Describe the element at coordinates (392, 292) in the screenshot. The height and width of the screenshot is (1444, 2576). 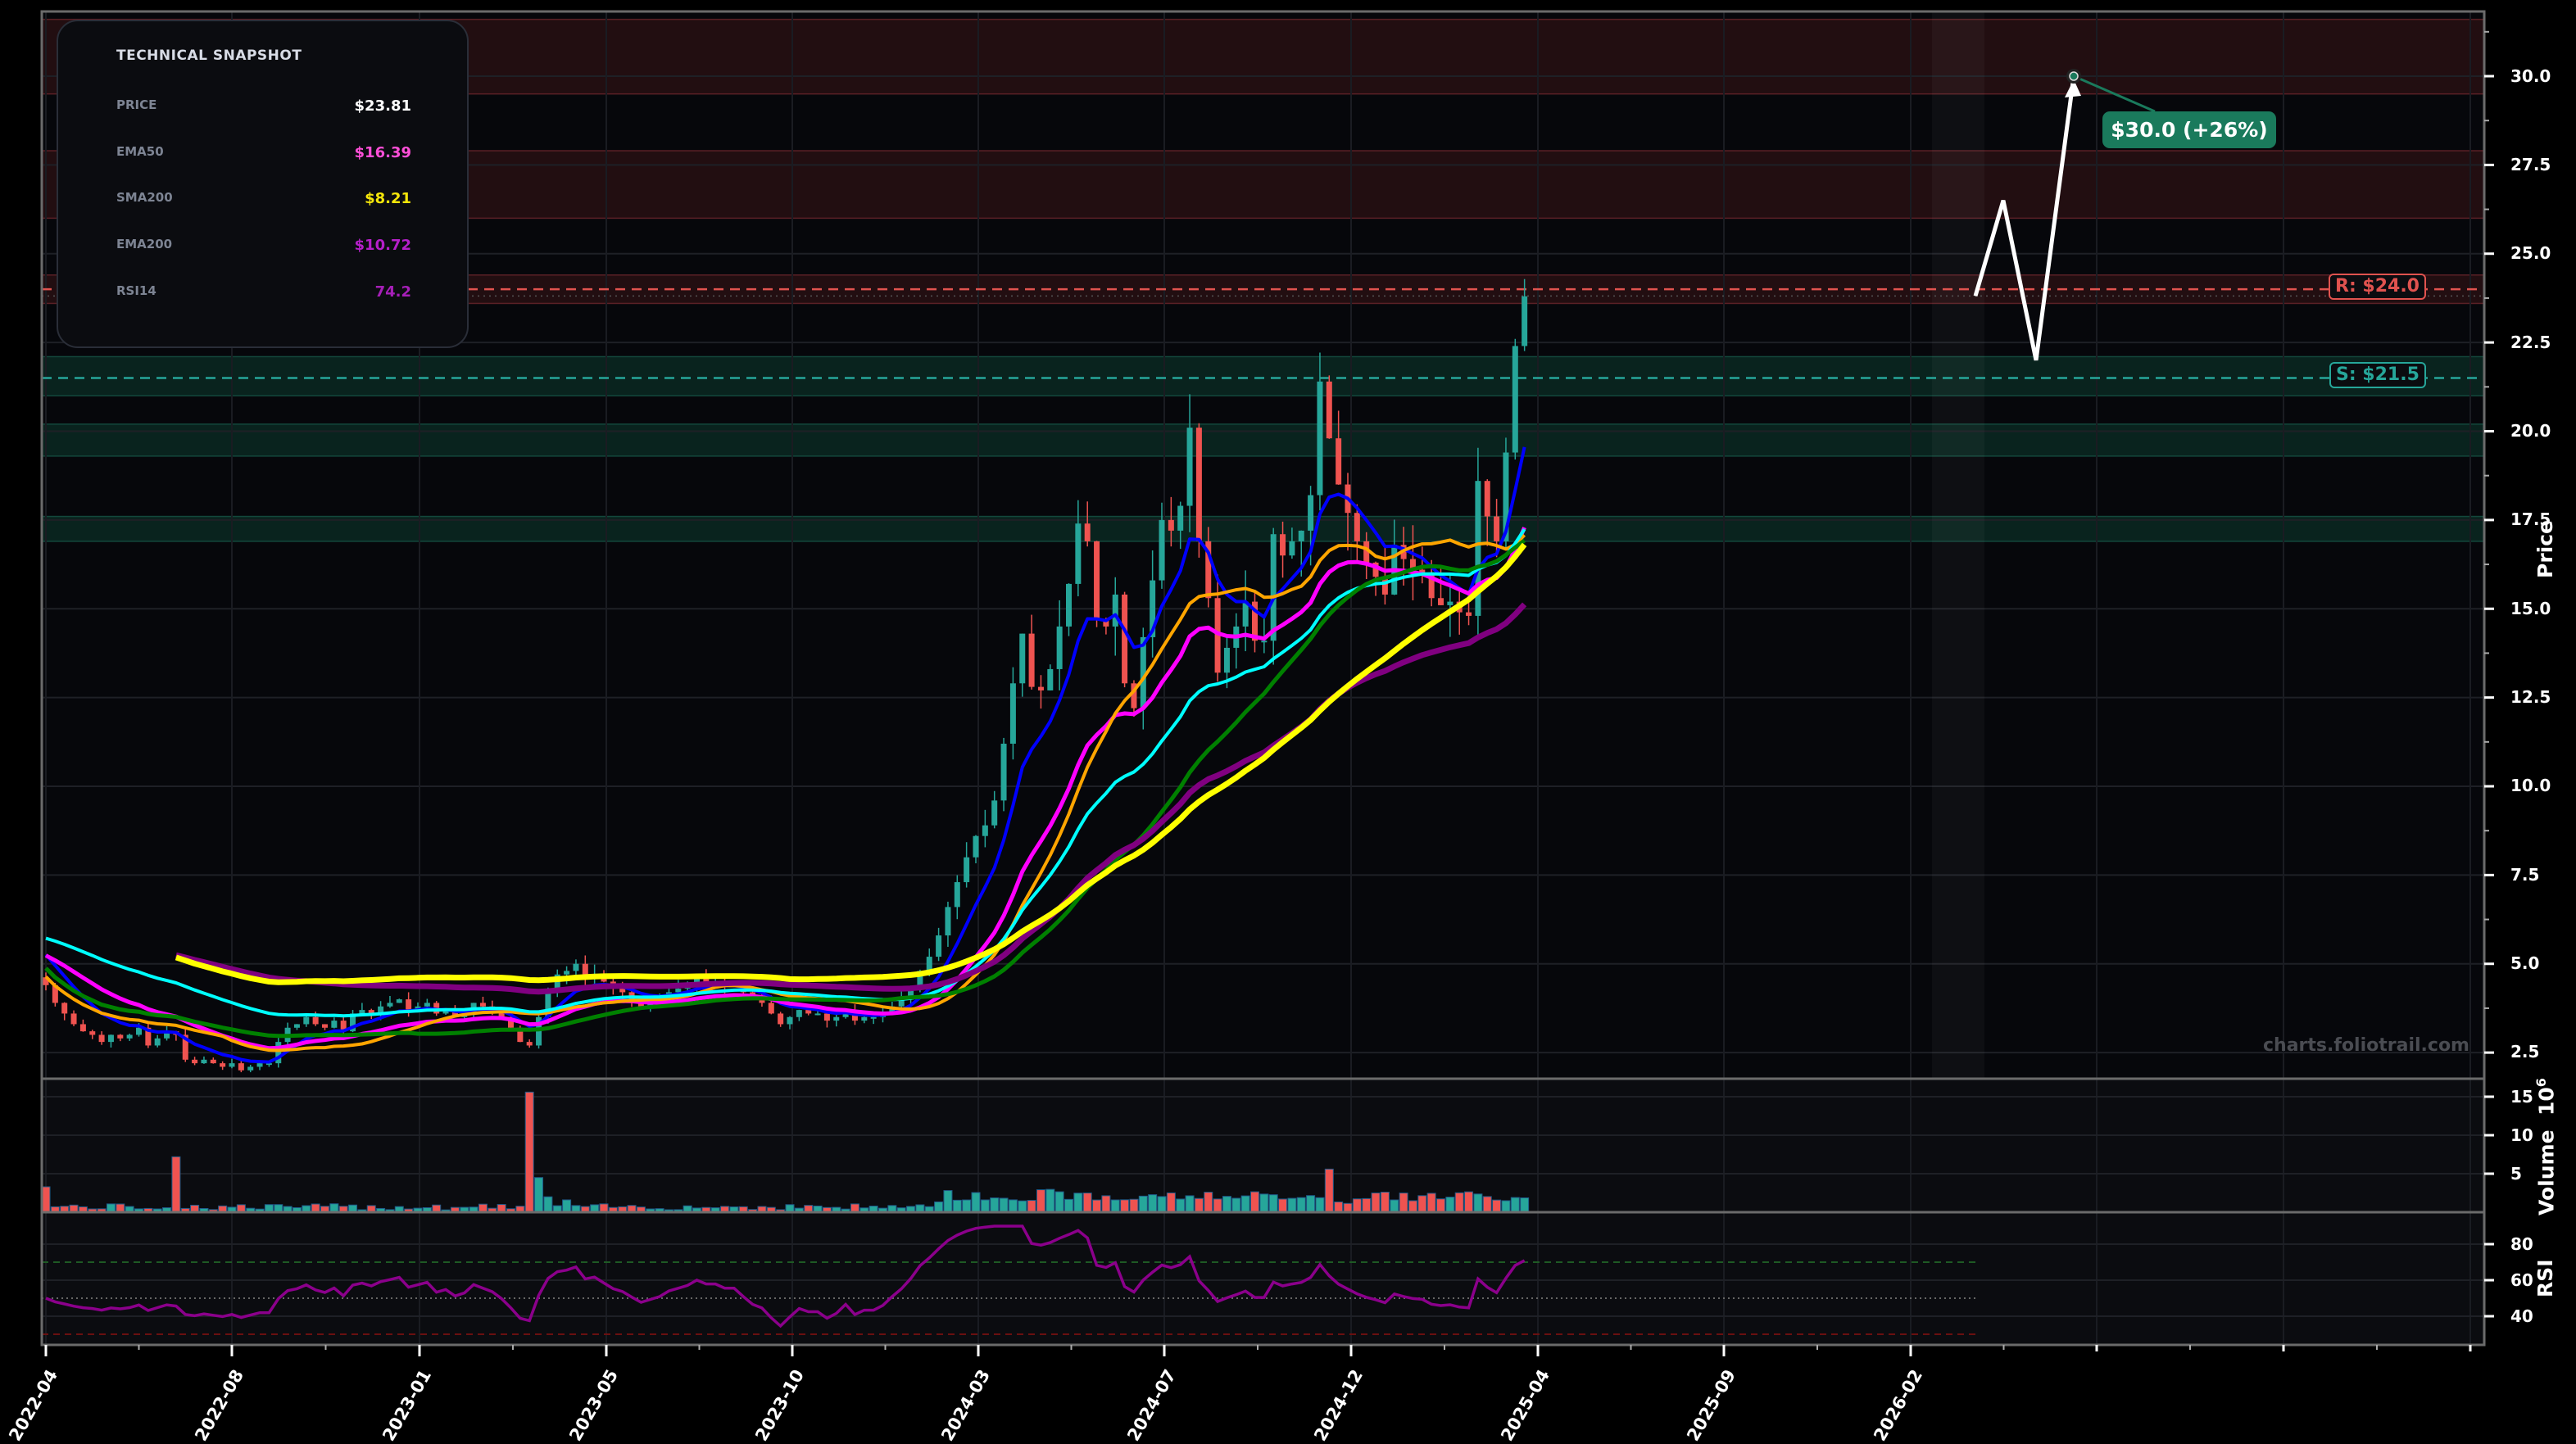
I see `snapshot-value: 74.2` at that location.